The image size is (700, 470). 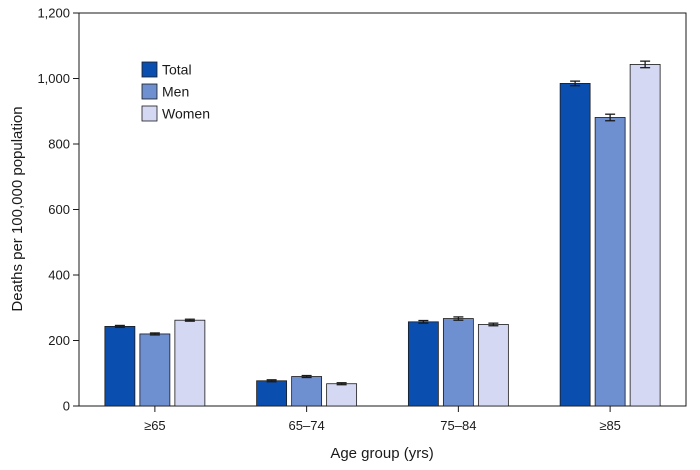 I want to click on x-tick-label: 65–74, so click(x=307, y=425).